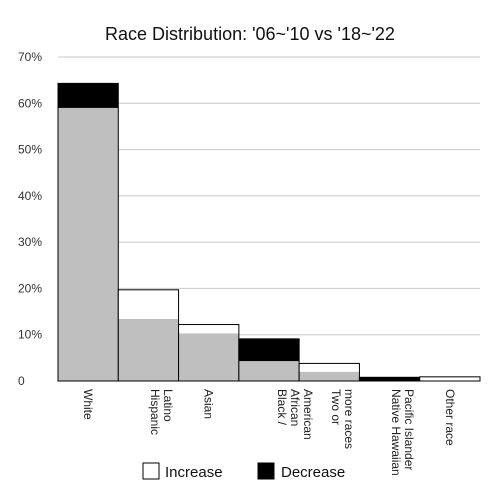  Describe the element at coordinates (266, 471) in the screenshot. I see `legend-swatch-decrease` at that location.